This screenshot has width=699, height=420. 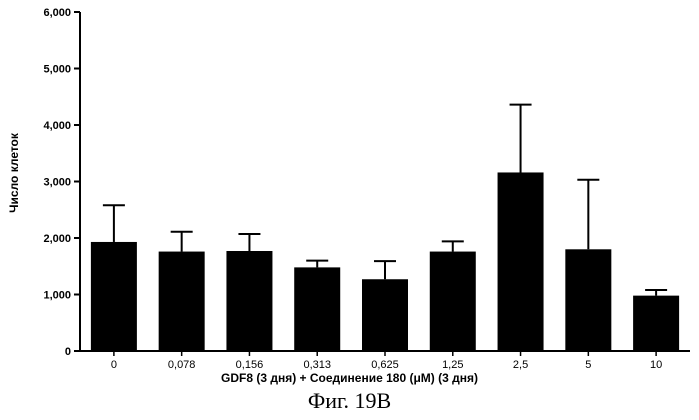 I want to click on x-tick-label: 0, so click(x=114, y=365).